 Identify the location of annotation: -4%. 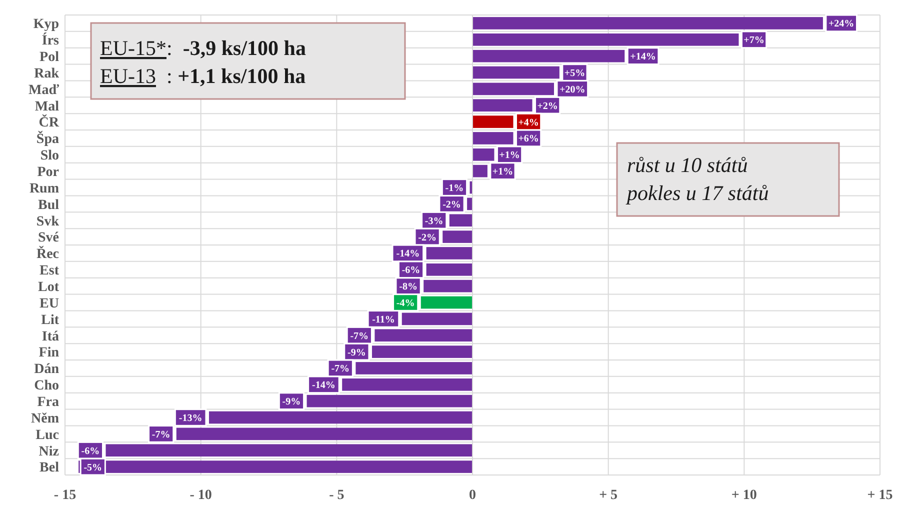
(405, 303).